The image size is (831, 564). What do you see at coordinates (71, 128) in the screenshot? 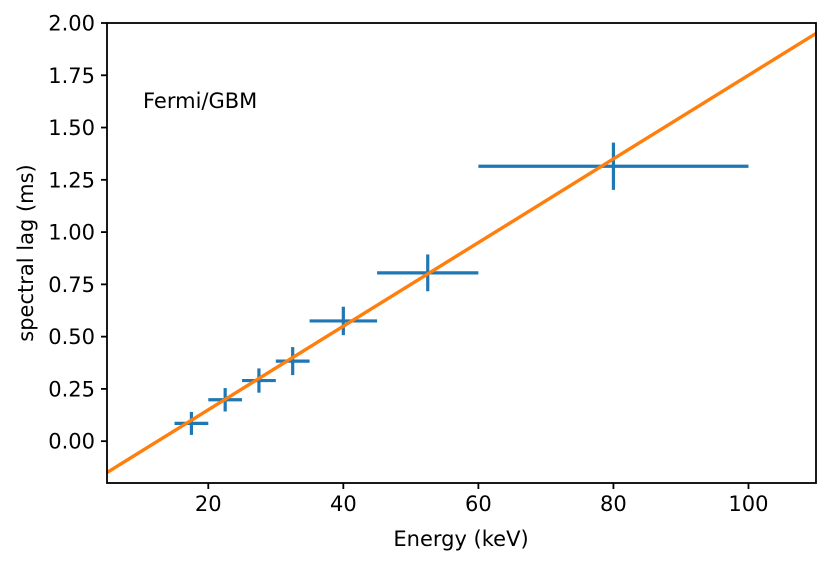
I see `y-tick-label: 1.50` at bounding box center [71, 128].